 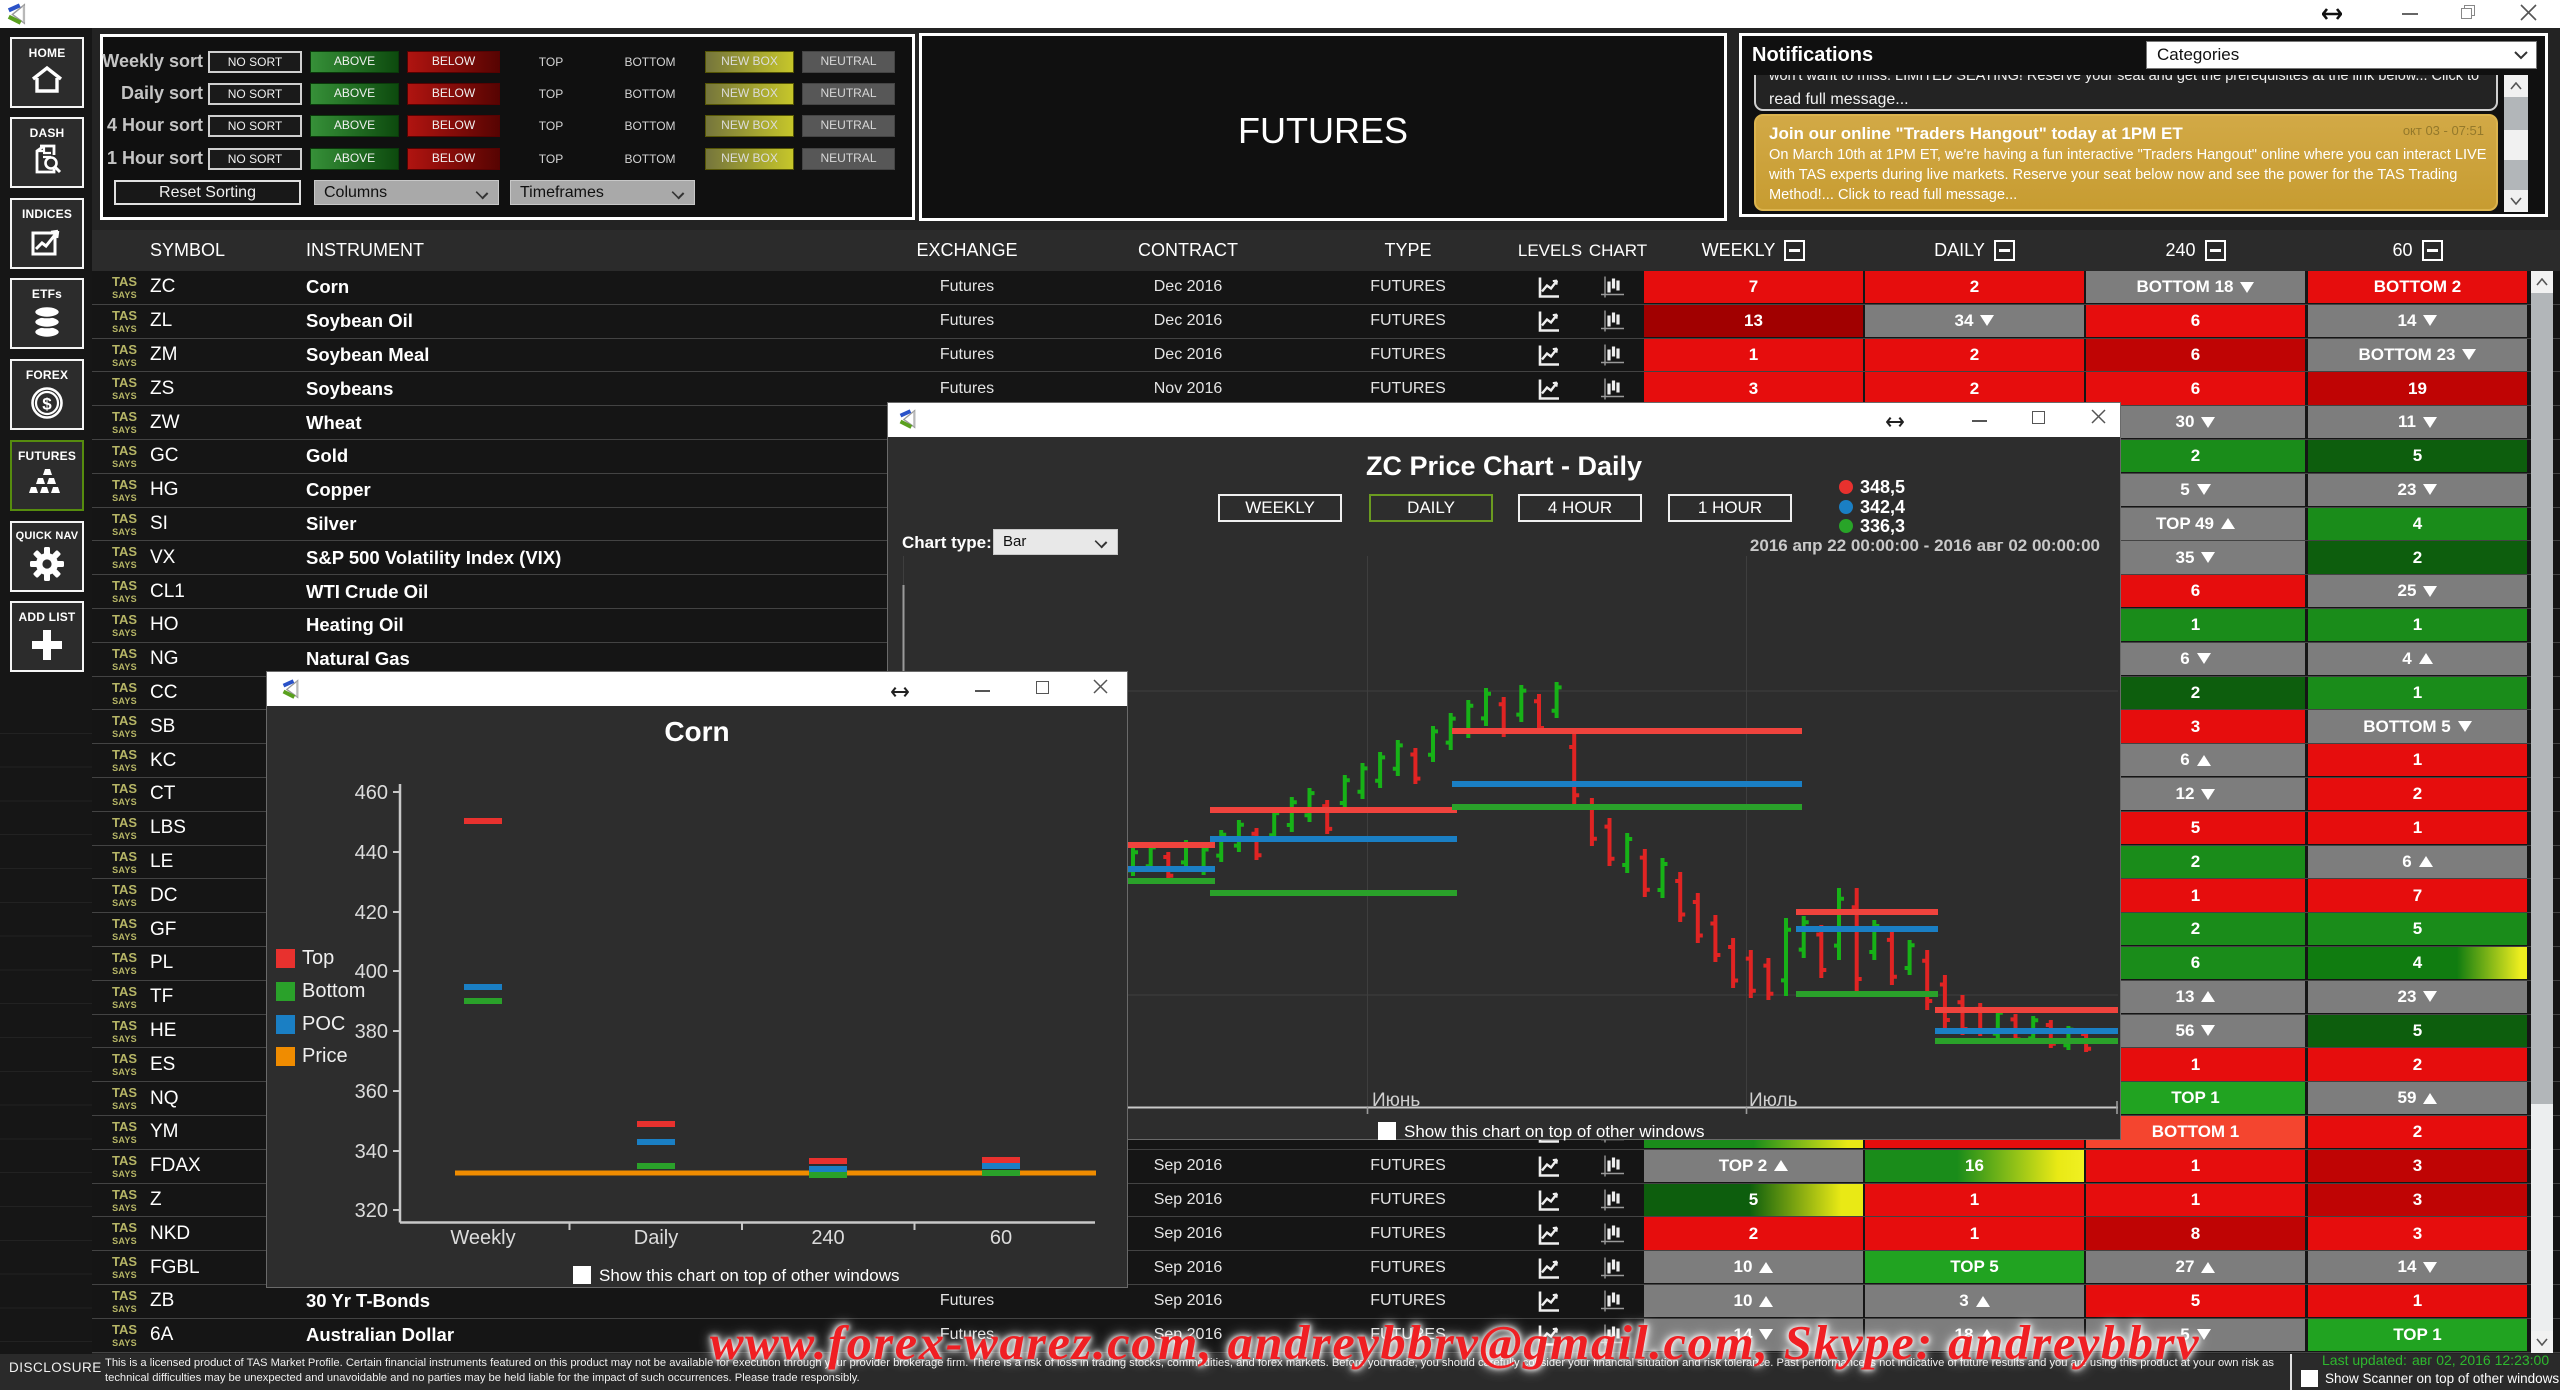 I want to click on svg-text: Weekly, so click(x=482, y=1238).